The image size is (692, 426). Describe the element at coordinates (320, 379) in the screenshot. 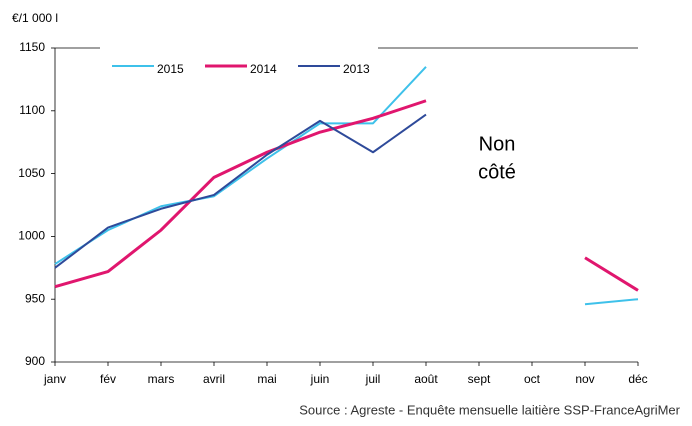

I see `x-tick-label: juin` at that location.